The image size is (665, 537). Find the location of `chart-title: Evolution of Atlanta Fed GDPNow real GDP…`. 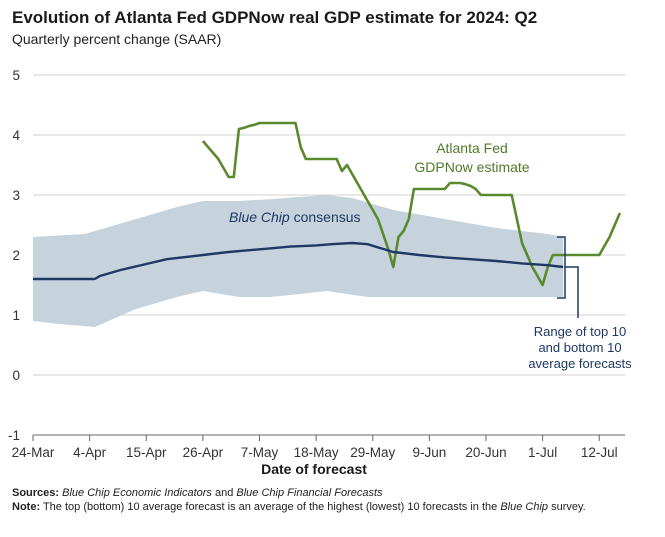

chart-title: Evolution of Atlanta Fed GDPNow real GDP… is located at coordinates (275, 17).